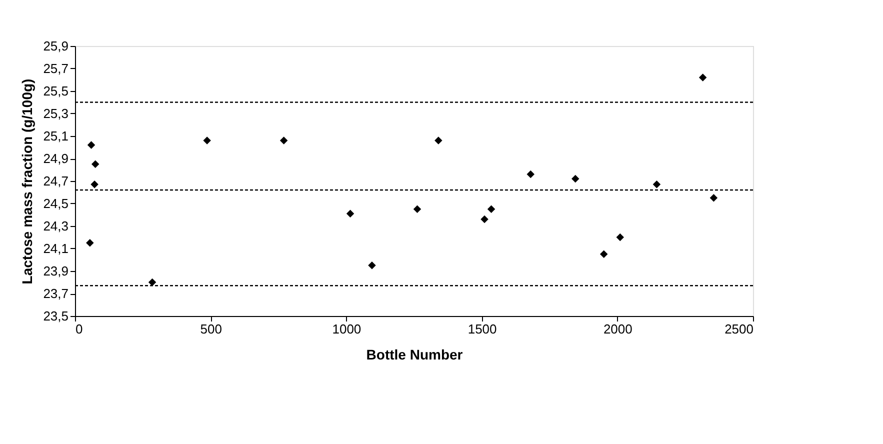 Image resolution: width=883 pixels, height=444 pixels. Describe the element at coordinates (55, 46) in the screenshot. I see `y-tick-label: 25,9` at that location.